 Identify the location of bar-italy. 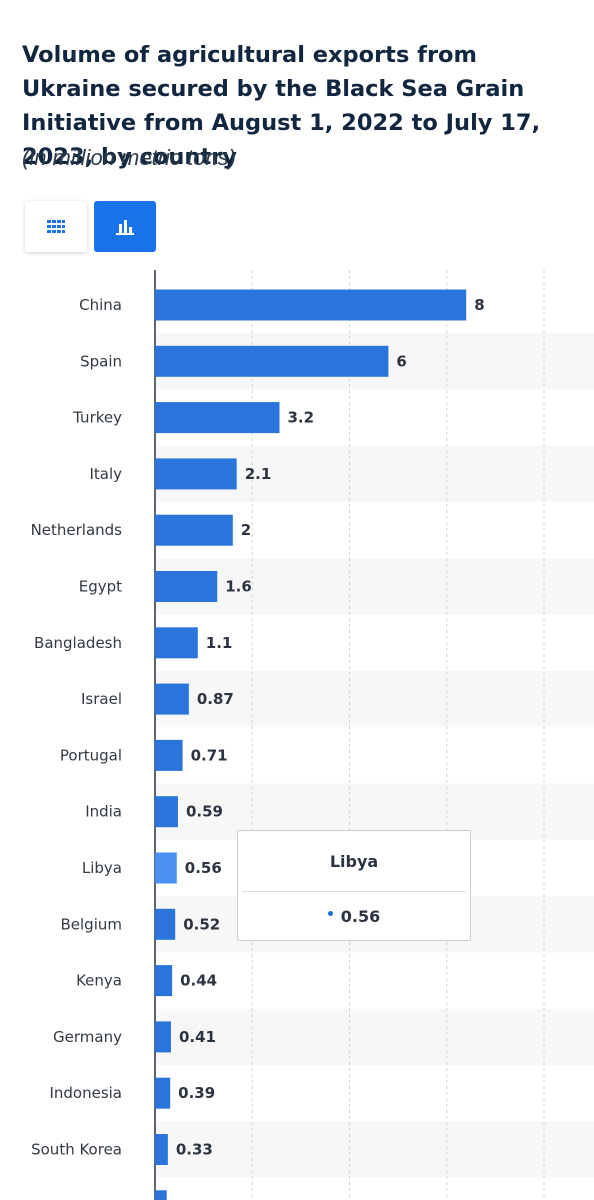
(196, 474).